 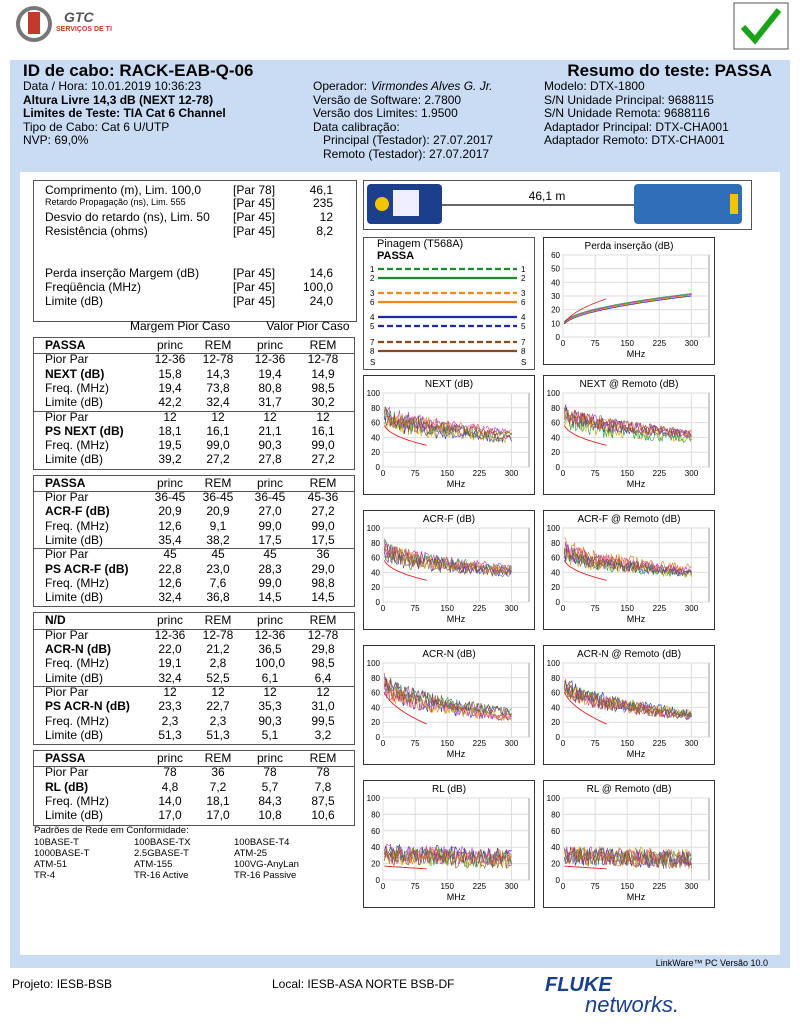 I want to click on header-info: S/N Unidade Remota: 9688116, so click(x=627, y=113).